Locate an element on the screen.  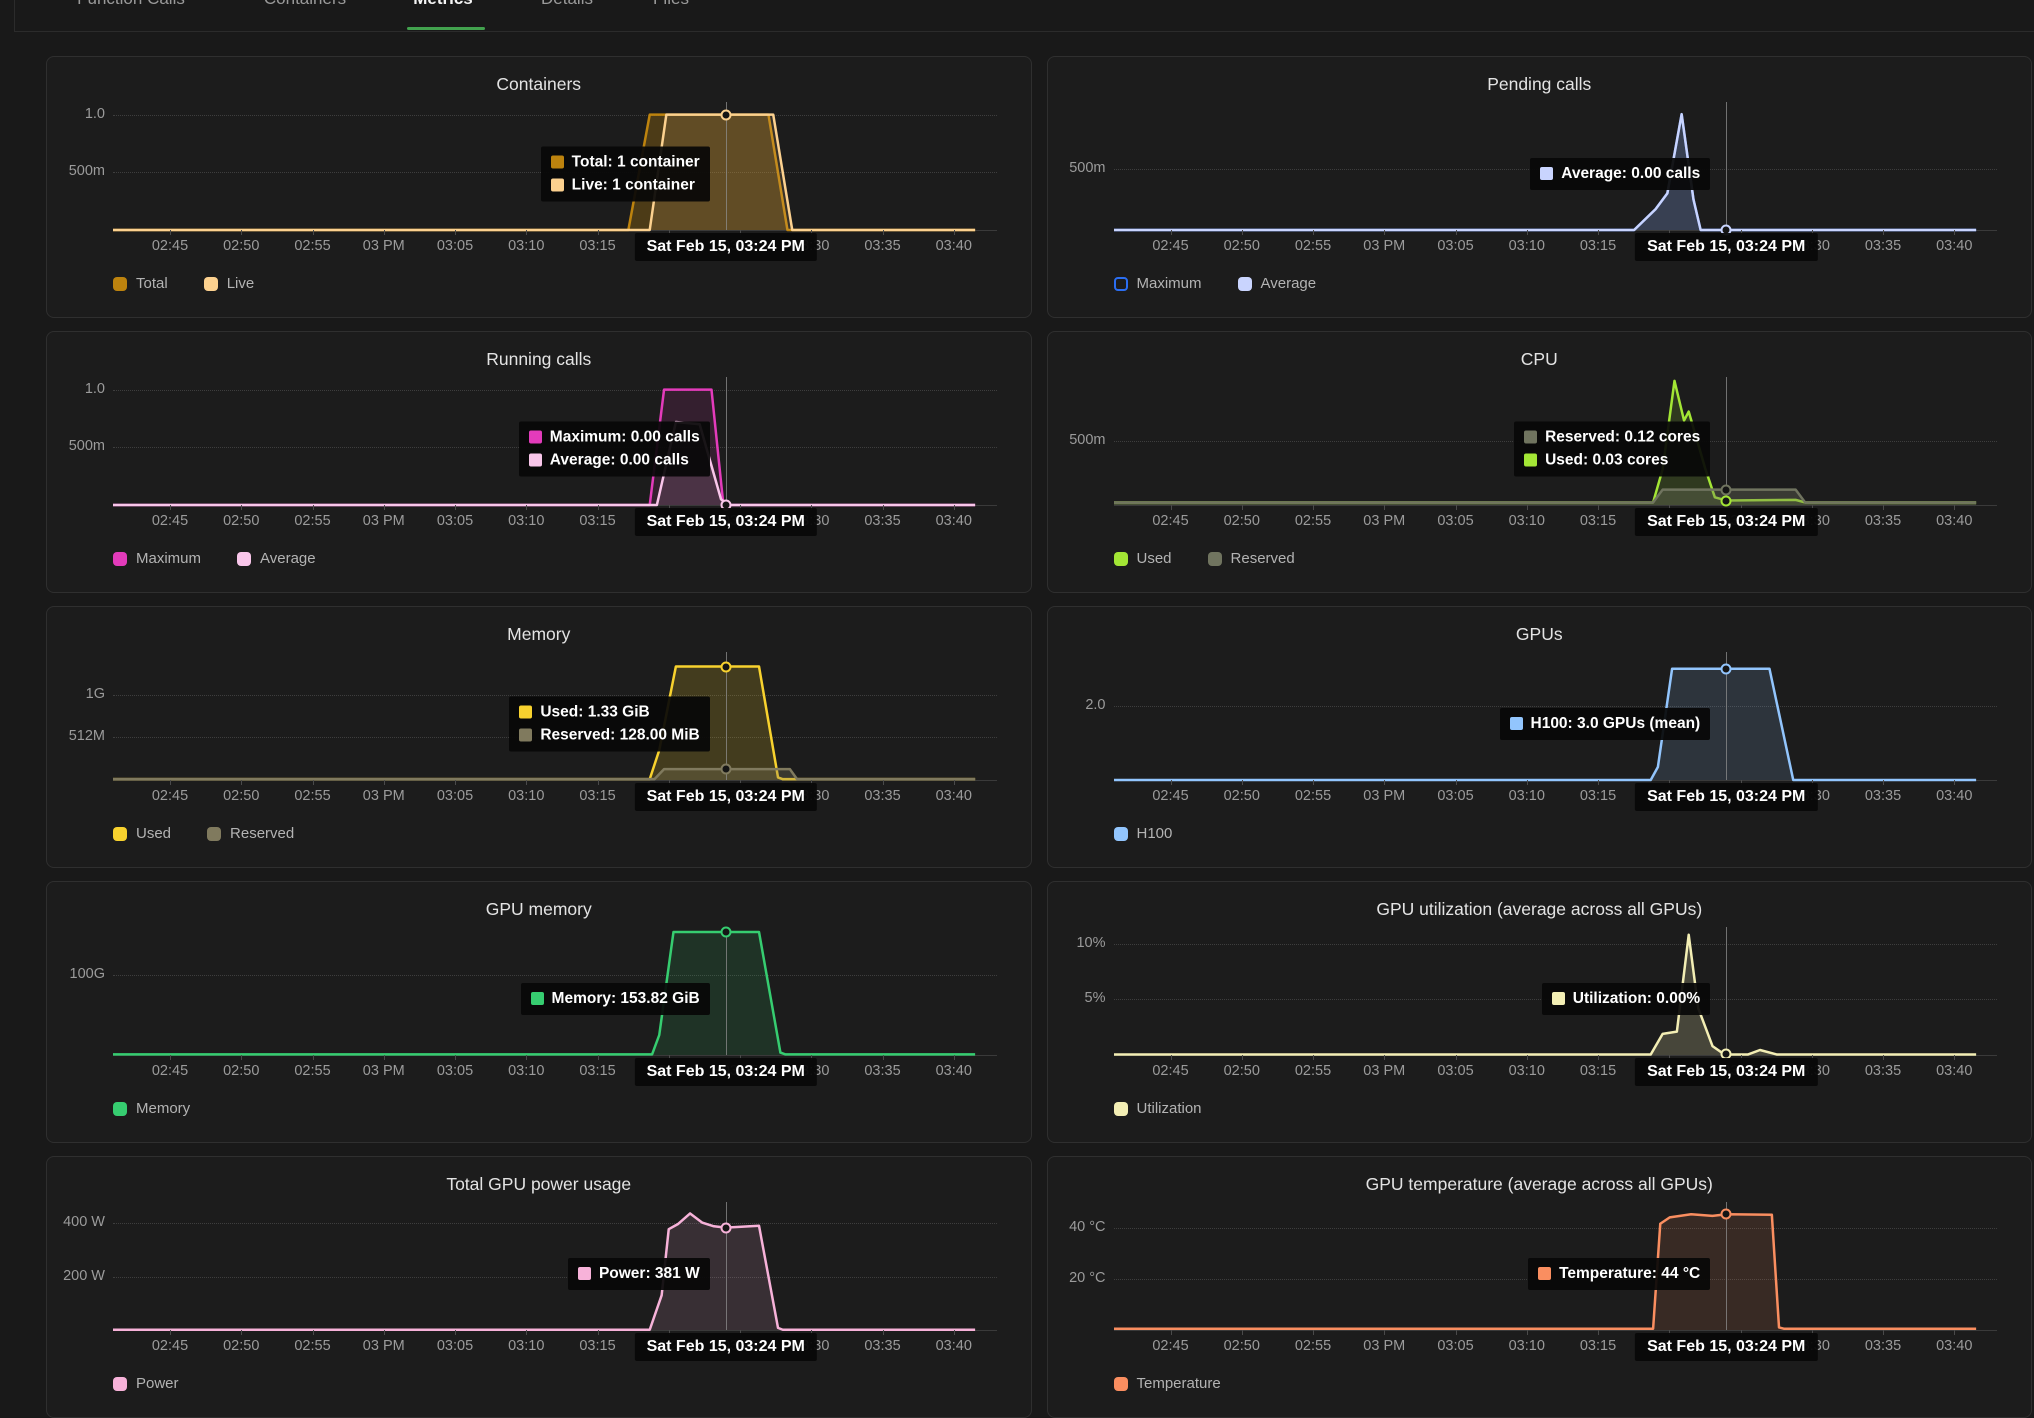
legend-item-total: Total is located at coordinates (140, 283).